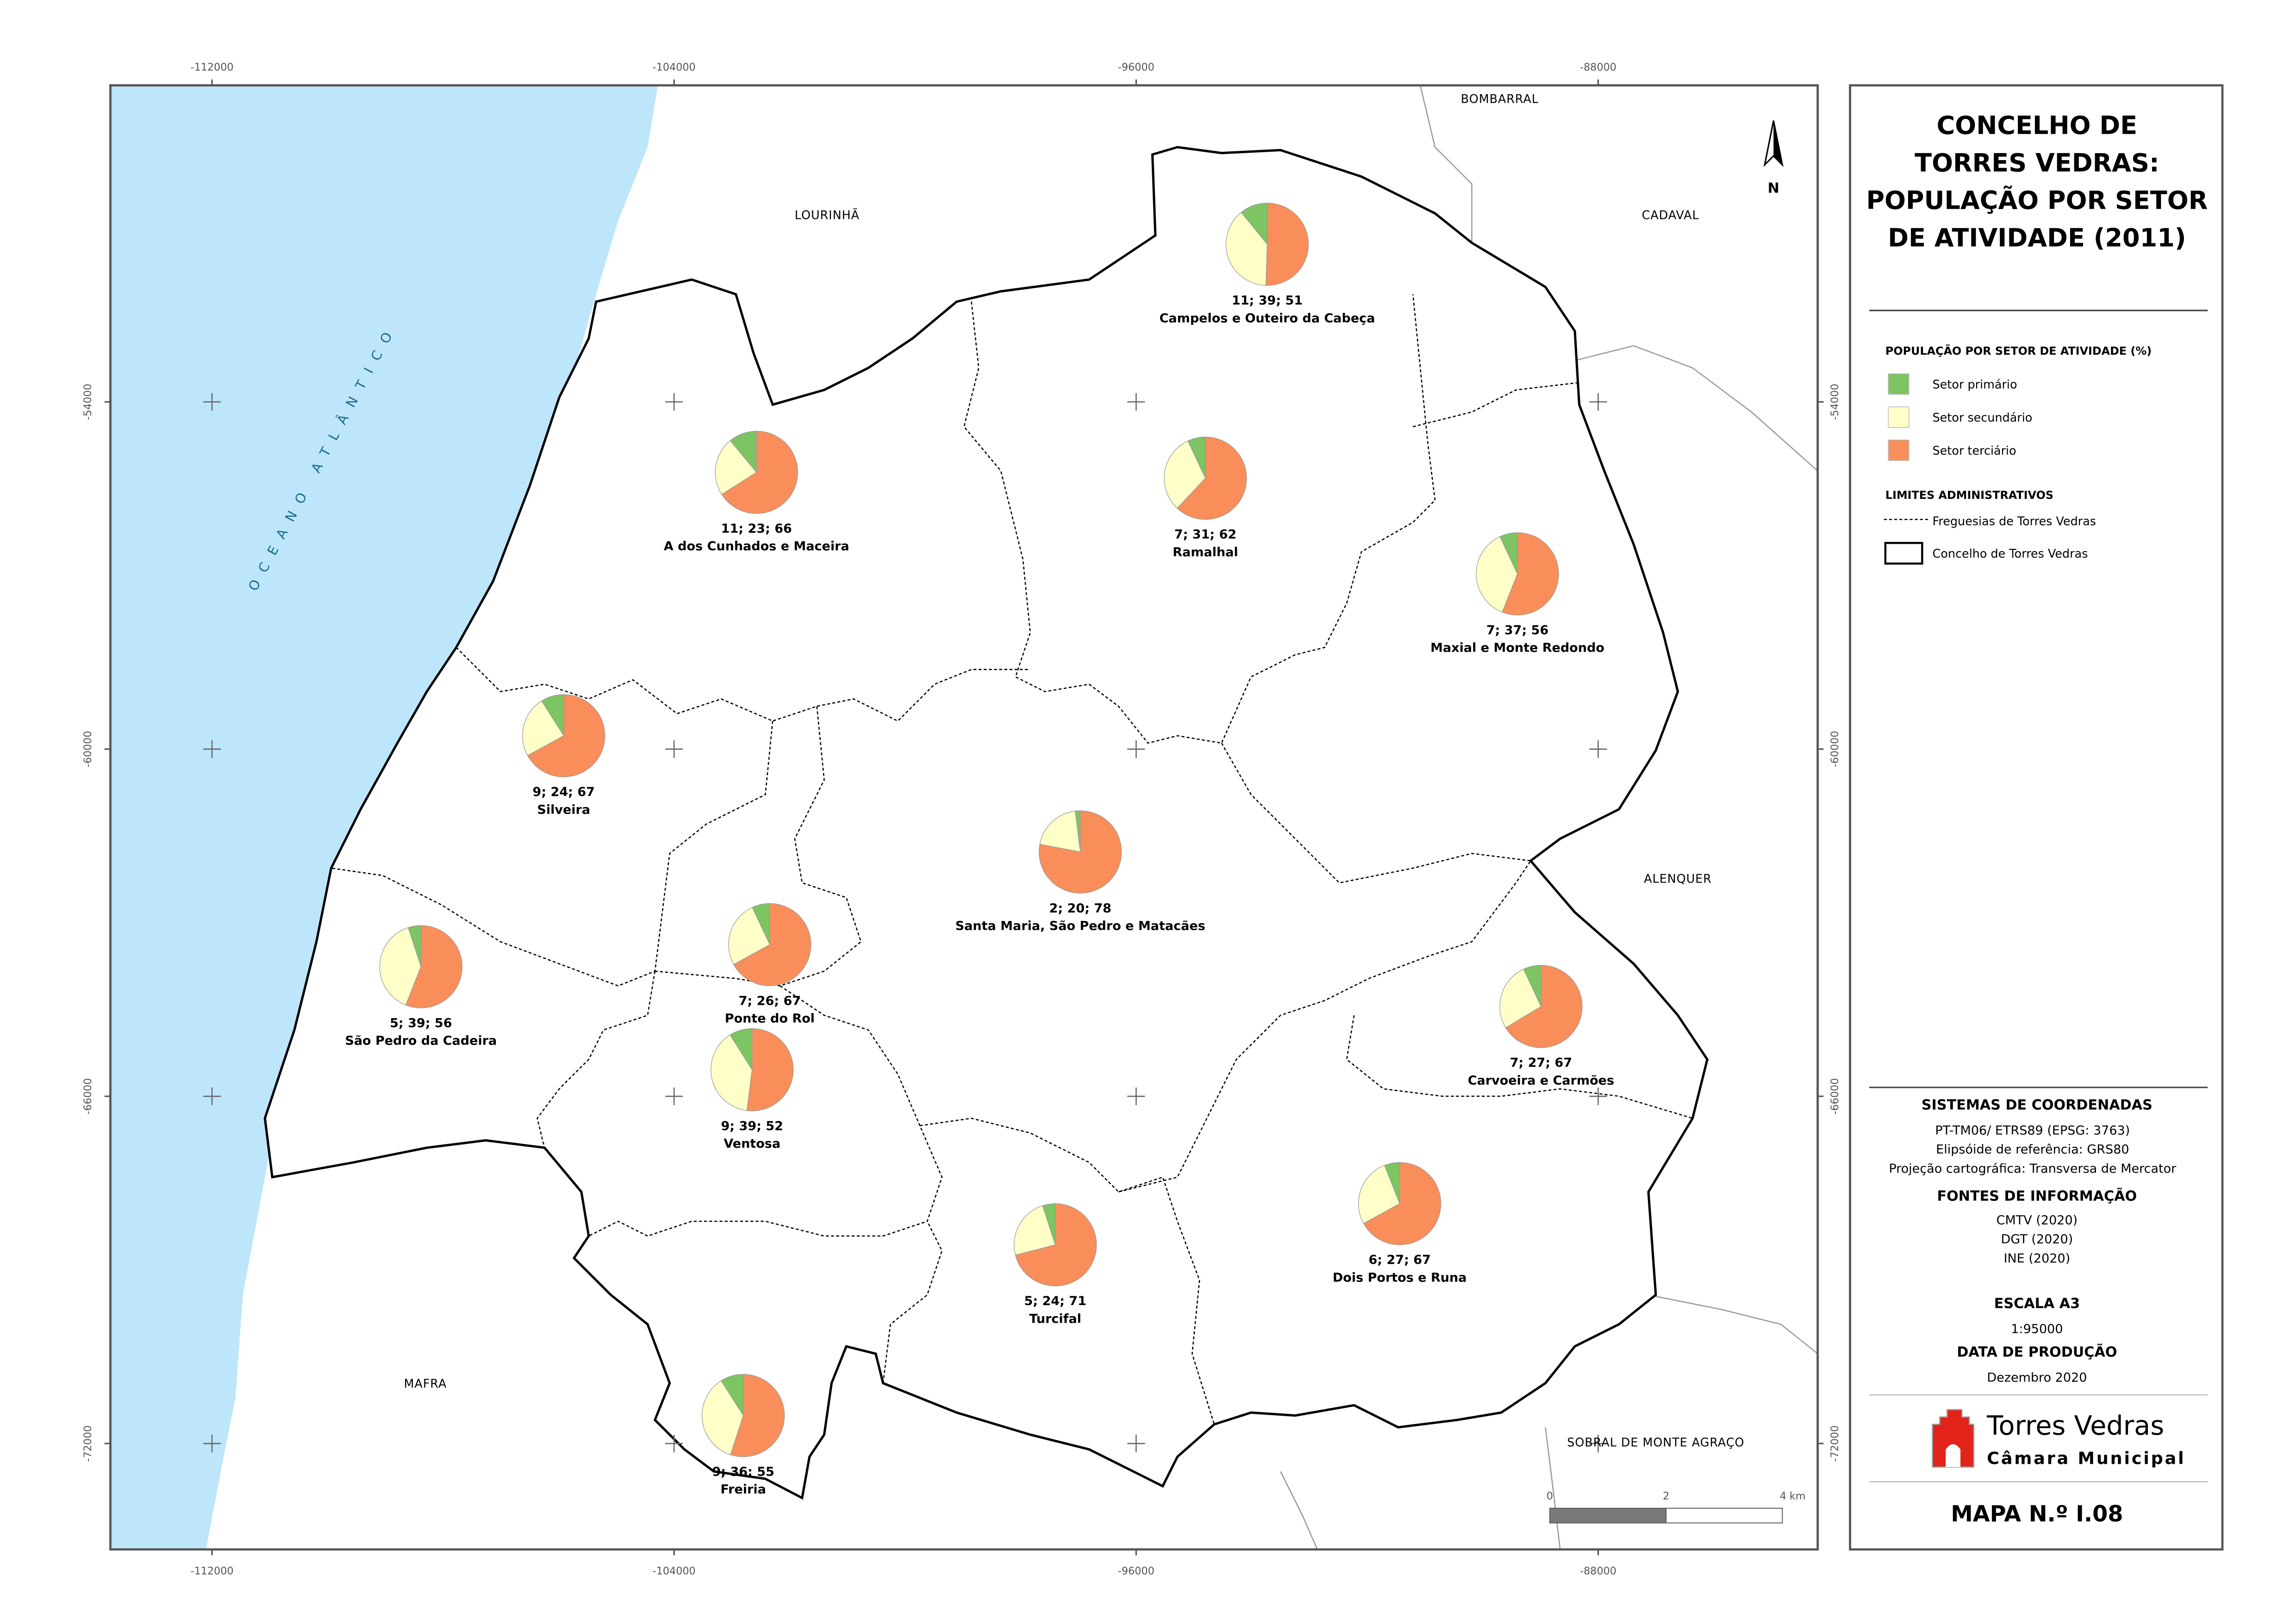 The height and width of the screenshot is (1623, 2296). I want to click on y-tick-label: -60000, so click(1835, 749).